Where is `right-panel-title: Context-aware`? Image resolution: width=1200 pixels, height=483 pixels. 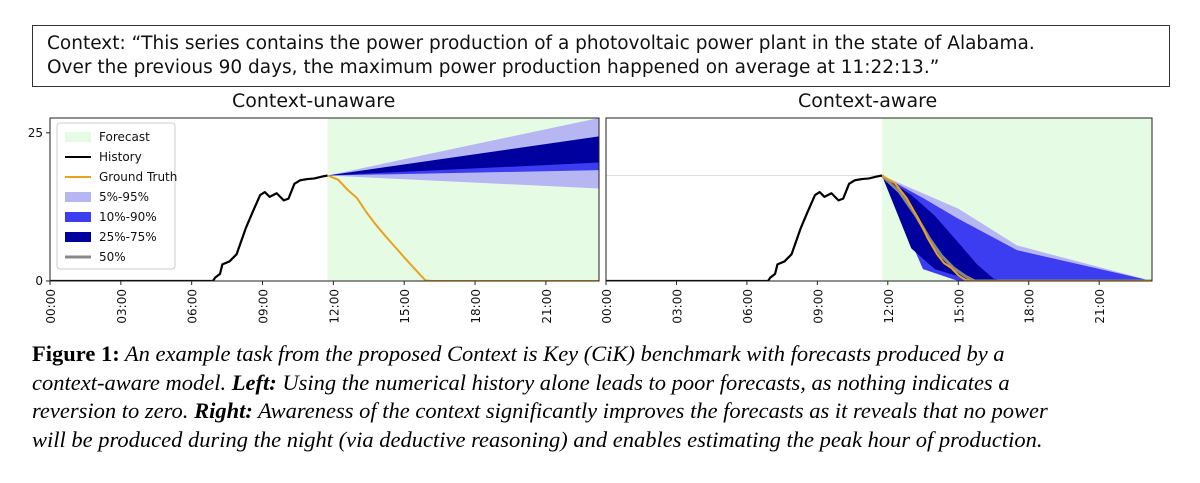 right-panel-title: Context-aware is located at coordinates (868, 101).